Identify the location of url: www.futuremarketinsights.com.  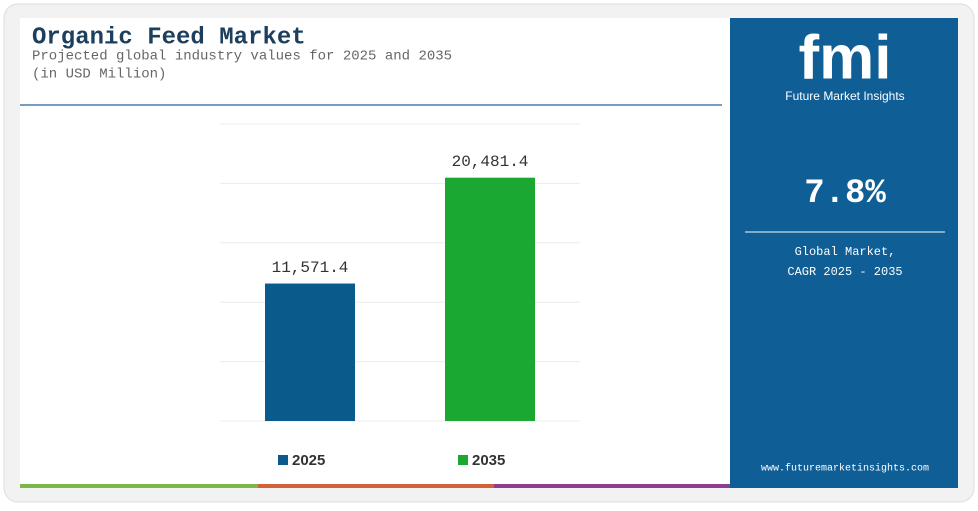
(845, 469).